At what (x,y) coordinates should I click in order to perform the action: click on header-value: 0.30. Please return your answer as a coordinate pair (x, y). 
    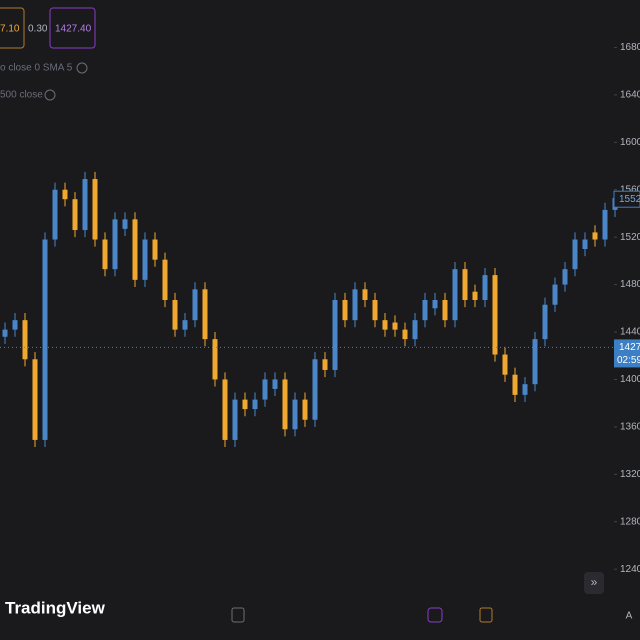
    Looking at the image, I should click on (38, 29).